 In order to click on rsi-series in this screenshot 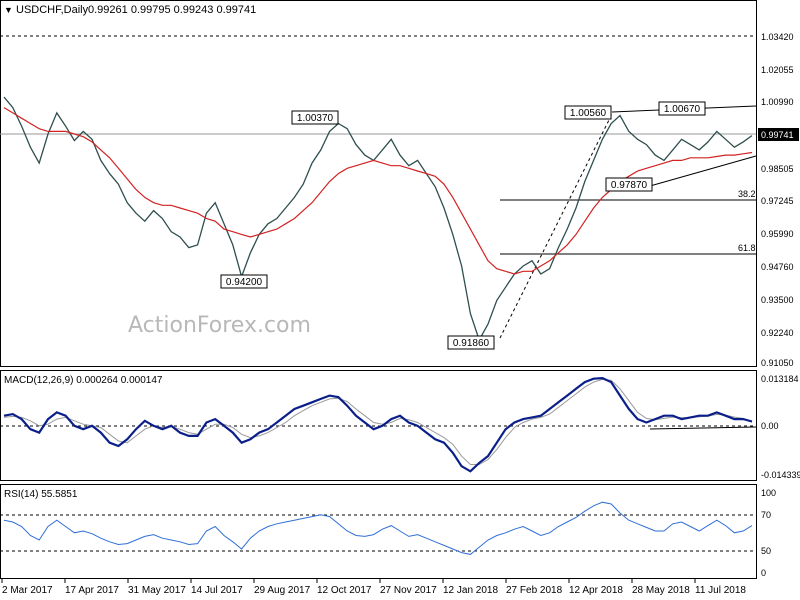, I will do `click(378, 528)`.